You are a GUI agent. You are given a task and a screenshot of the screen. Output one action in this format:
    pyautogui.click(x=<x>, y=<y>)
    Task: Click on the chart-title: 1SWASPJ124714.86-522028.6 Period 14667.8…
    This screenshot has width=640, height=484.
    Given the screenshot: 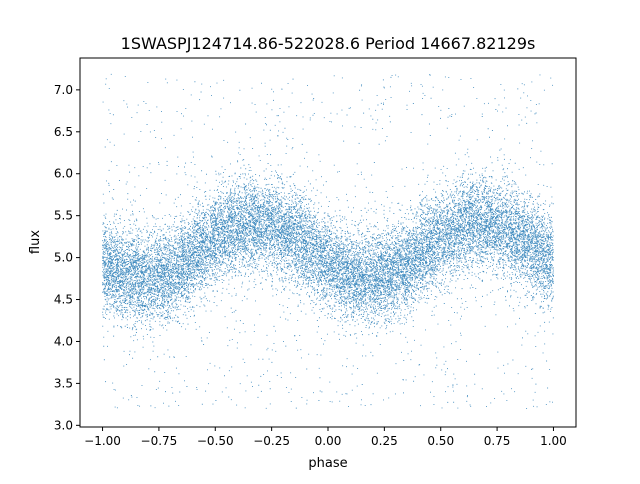 What is the action you would take?
    pyautogui.click(x=328, y=43)
    